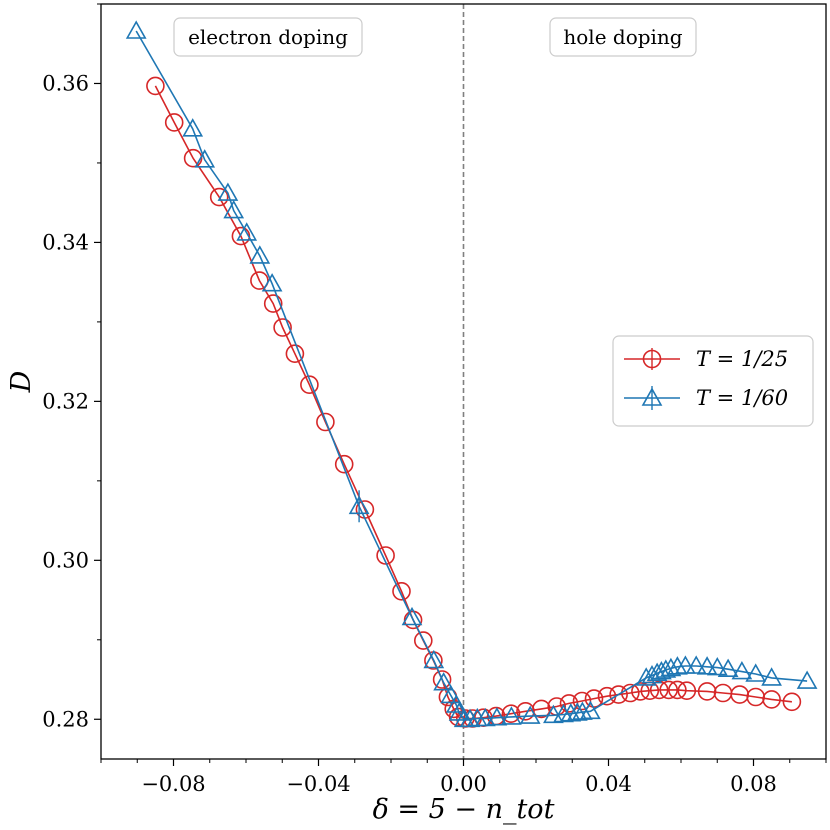 The image size is (830, 830). Describe the element at coordinates (652, 396) in the screenshot. I see `legend-triangle-icon` at that location.